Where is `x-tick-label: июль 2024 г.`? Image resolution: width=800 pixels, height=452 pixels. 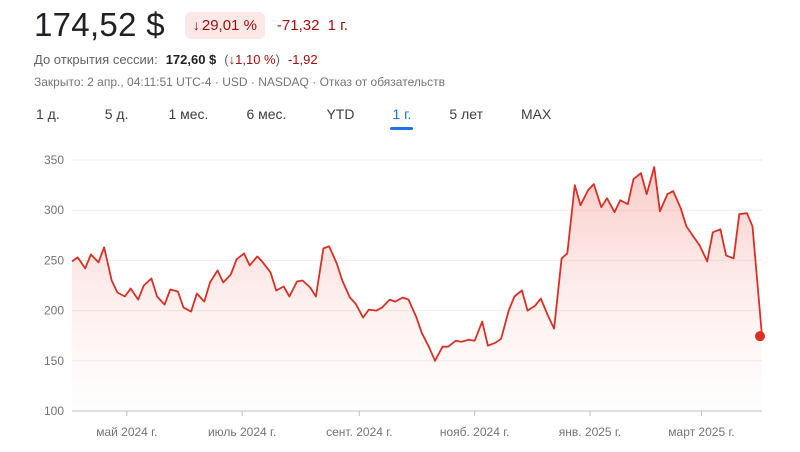 x-tick-label: июль 2024 г. is located at coordinates (242, 432).